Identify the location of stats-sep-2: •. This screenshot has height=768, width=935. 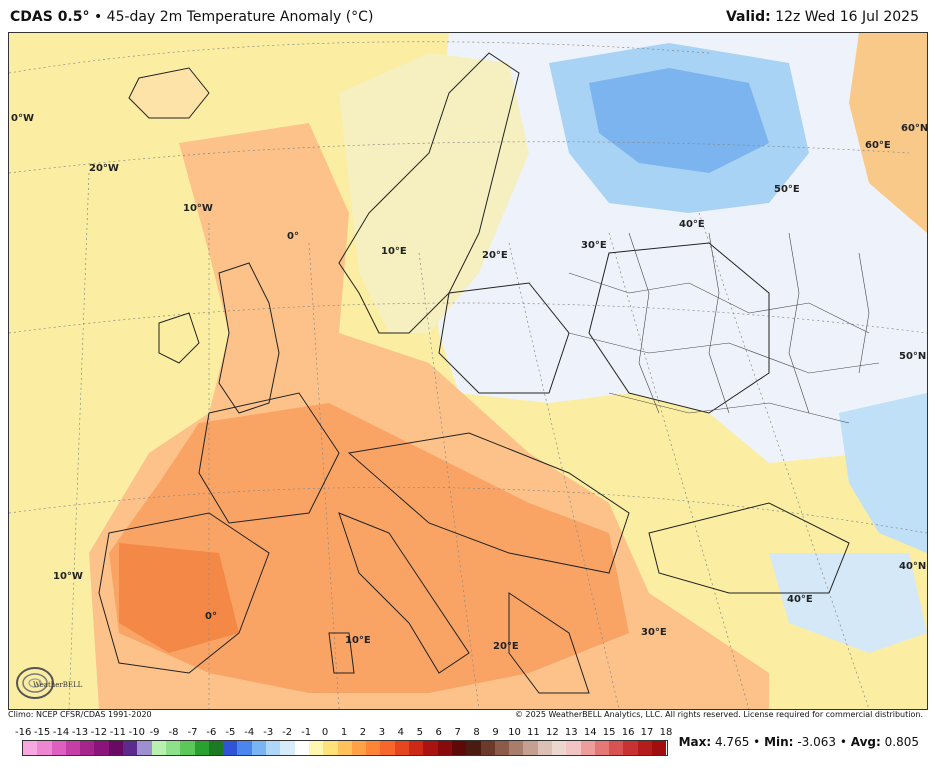
(843, 742).